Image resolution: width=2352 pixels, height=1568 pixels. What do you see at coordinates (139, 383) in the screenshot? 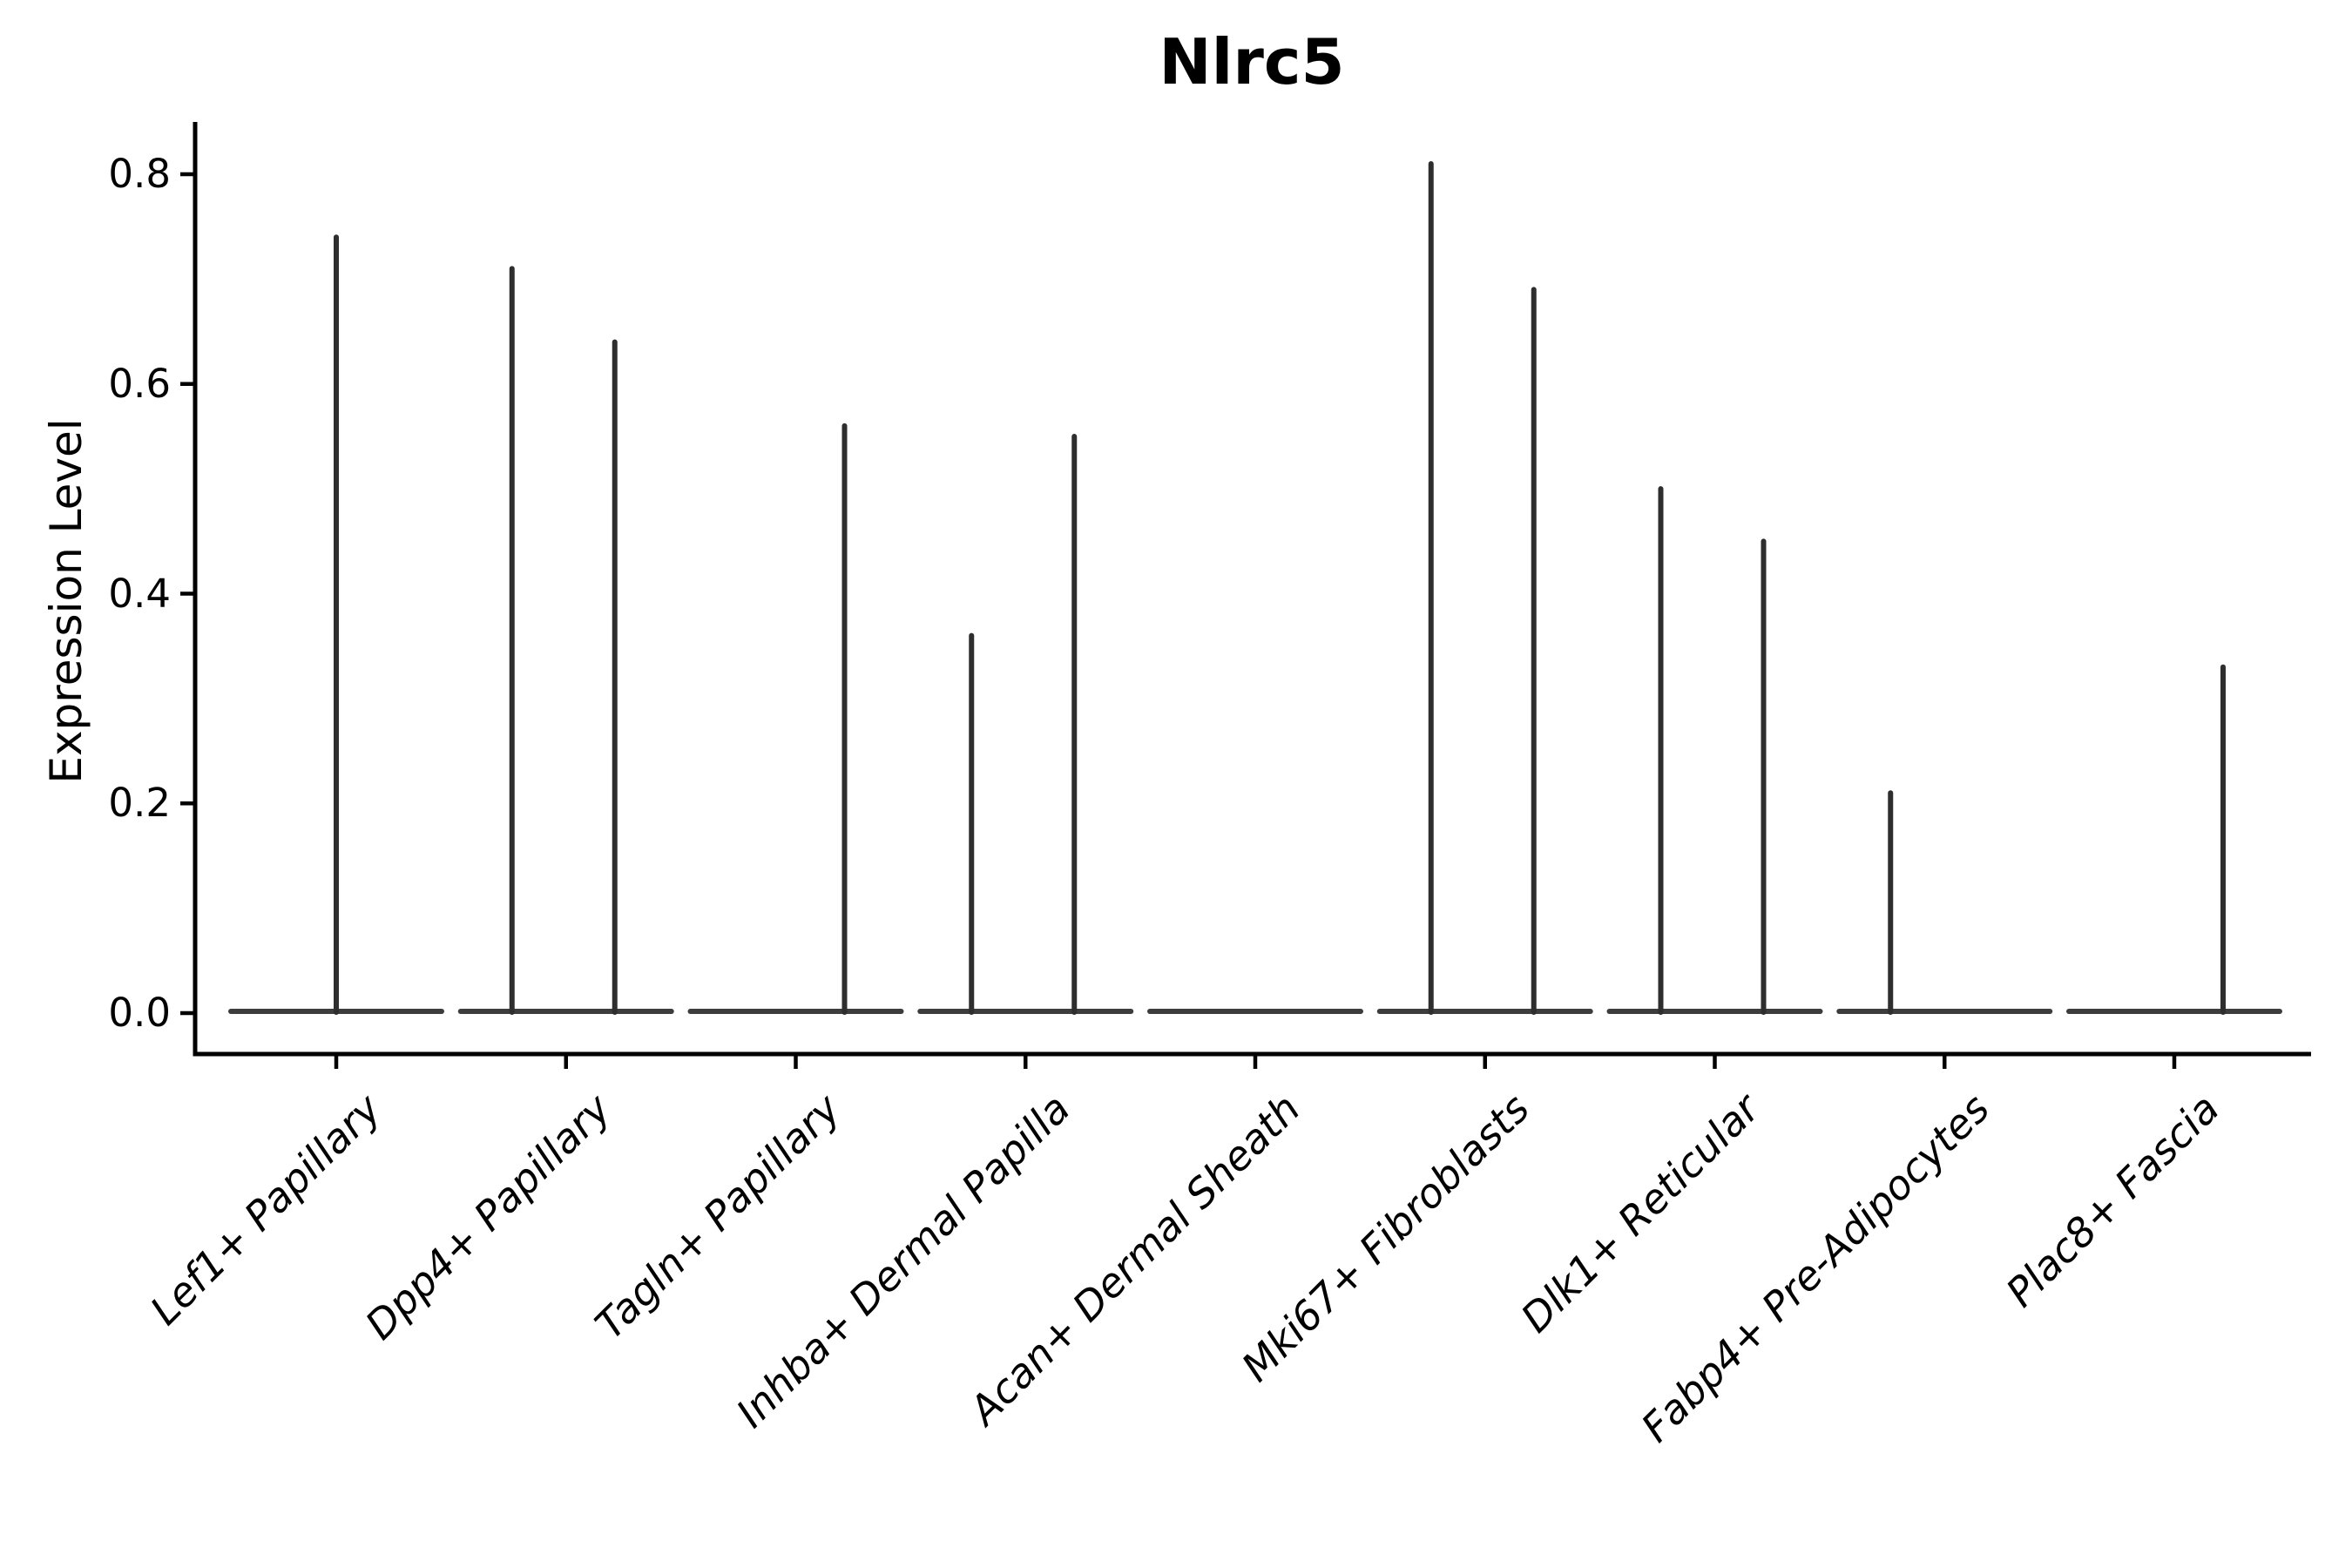
I see `y-tick-label: 0.6` at bounding box center [139, 383].